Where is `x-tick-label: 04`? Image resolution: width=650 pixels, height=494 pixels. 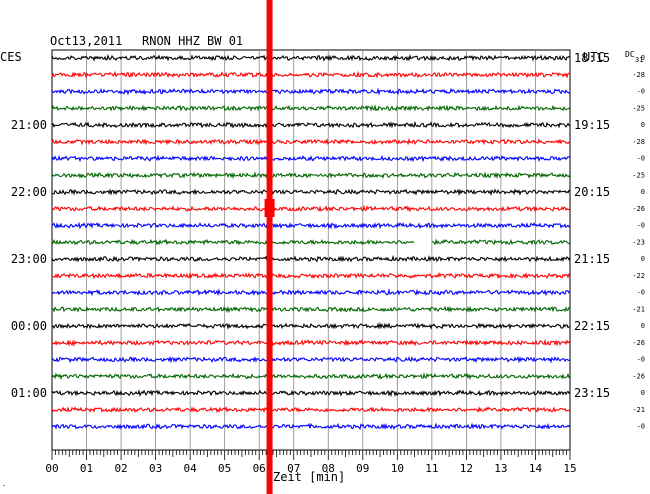 x-tick-label: 04 is located at coordinates (191, 468).